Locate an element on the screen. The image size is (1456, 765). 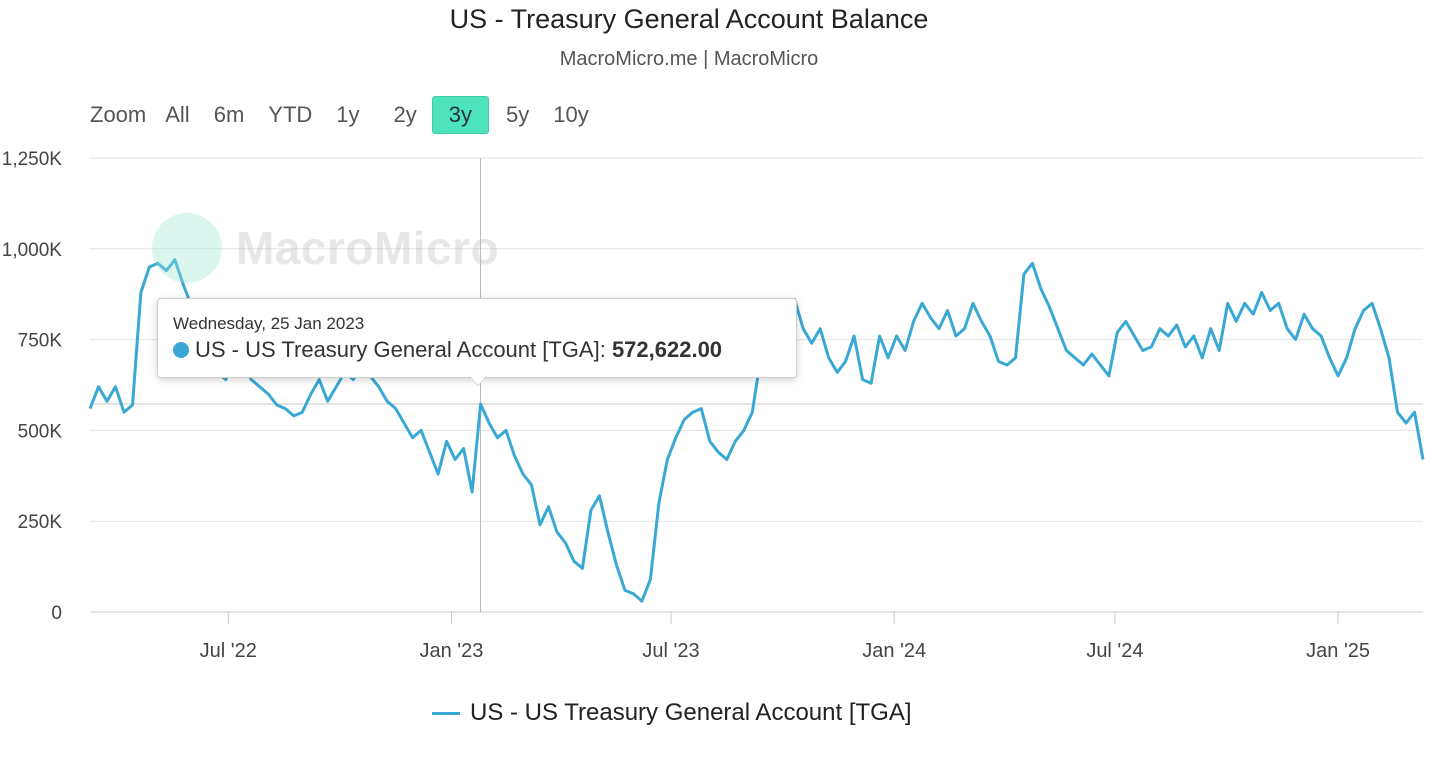
range-button-2y: 2y is located at coordinates (405, 114).